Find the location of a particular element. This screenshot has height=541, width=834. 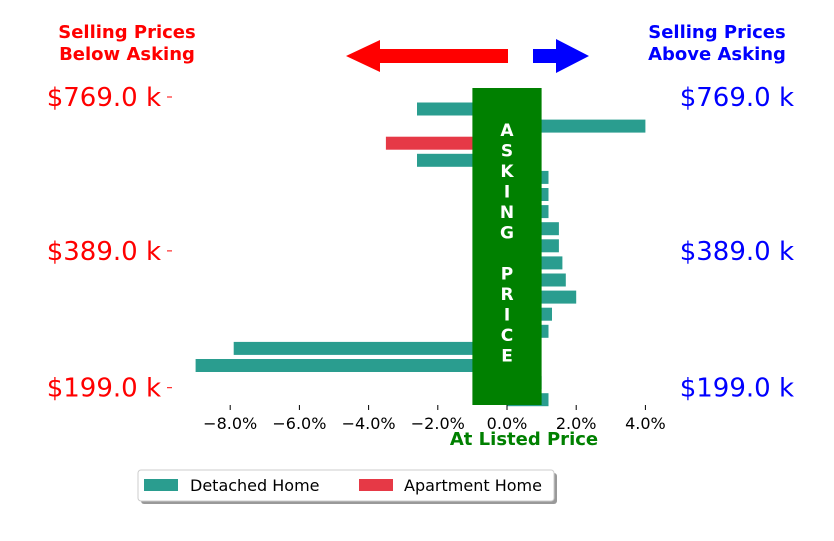

header-right-line1: Selling Prices is located at coordinates (716, 32).